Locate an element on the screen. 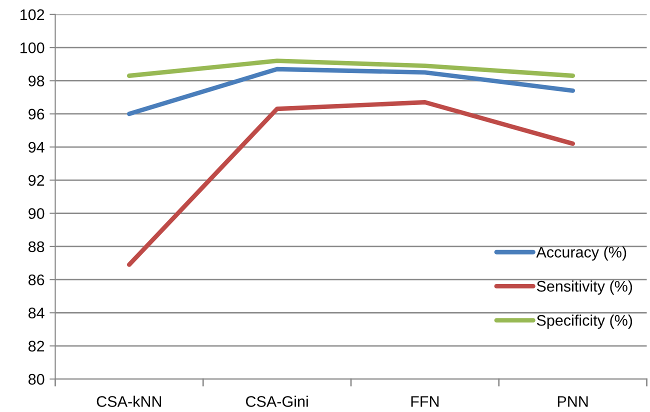 This screenshot has height=412, width=650. y-tick-label: 82 is located at coordinates (36, 346).